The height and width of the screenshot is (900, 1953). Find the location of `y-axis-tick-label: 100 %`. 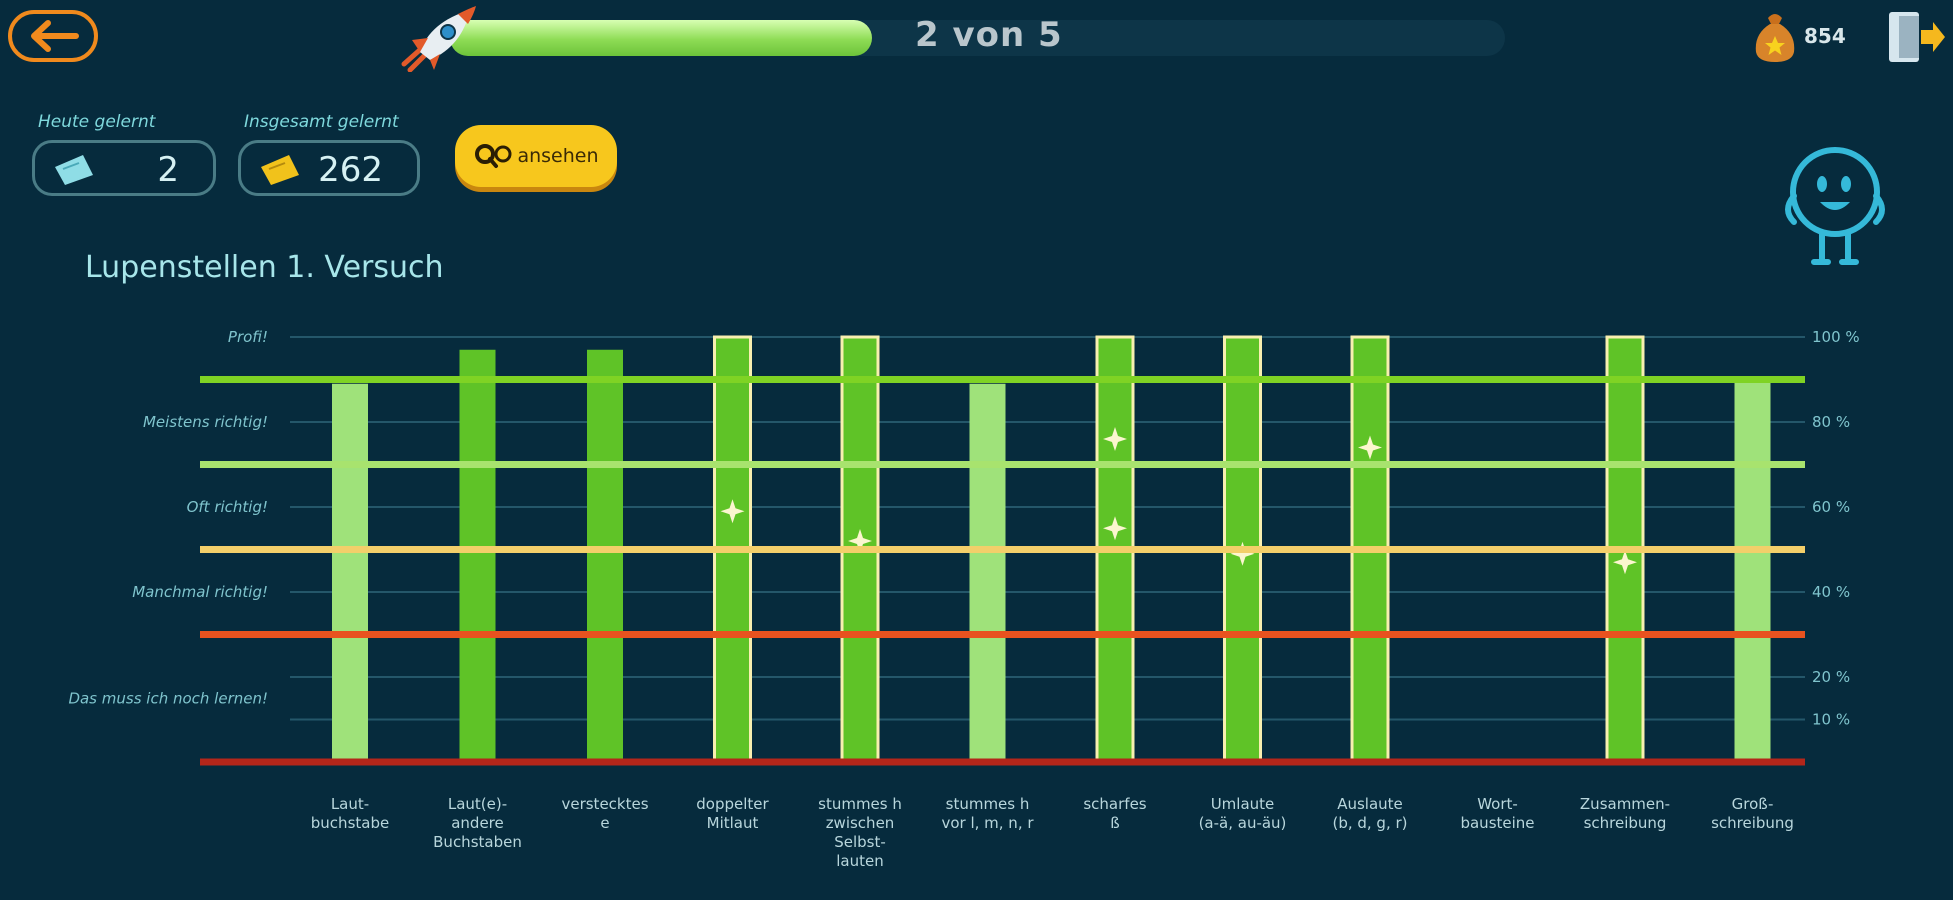

y-axis-tick-label: 100 % is located at coordinates (1836, 337).